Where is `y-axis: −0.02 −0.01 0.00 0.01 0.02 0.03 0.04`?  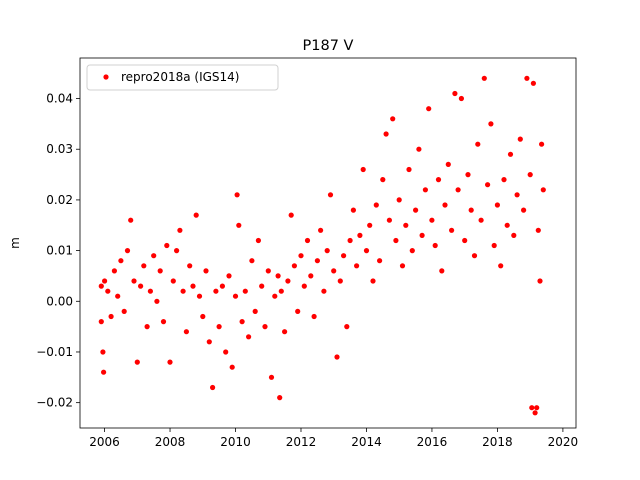
y-axis: −0.02 −0.01 0.00 0.01 0.02 0.03 0.04 is located at coordinates (58, 251).